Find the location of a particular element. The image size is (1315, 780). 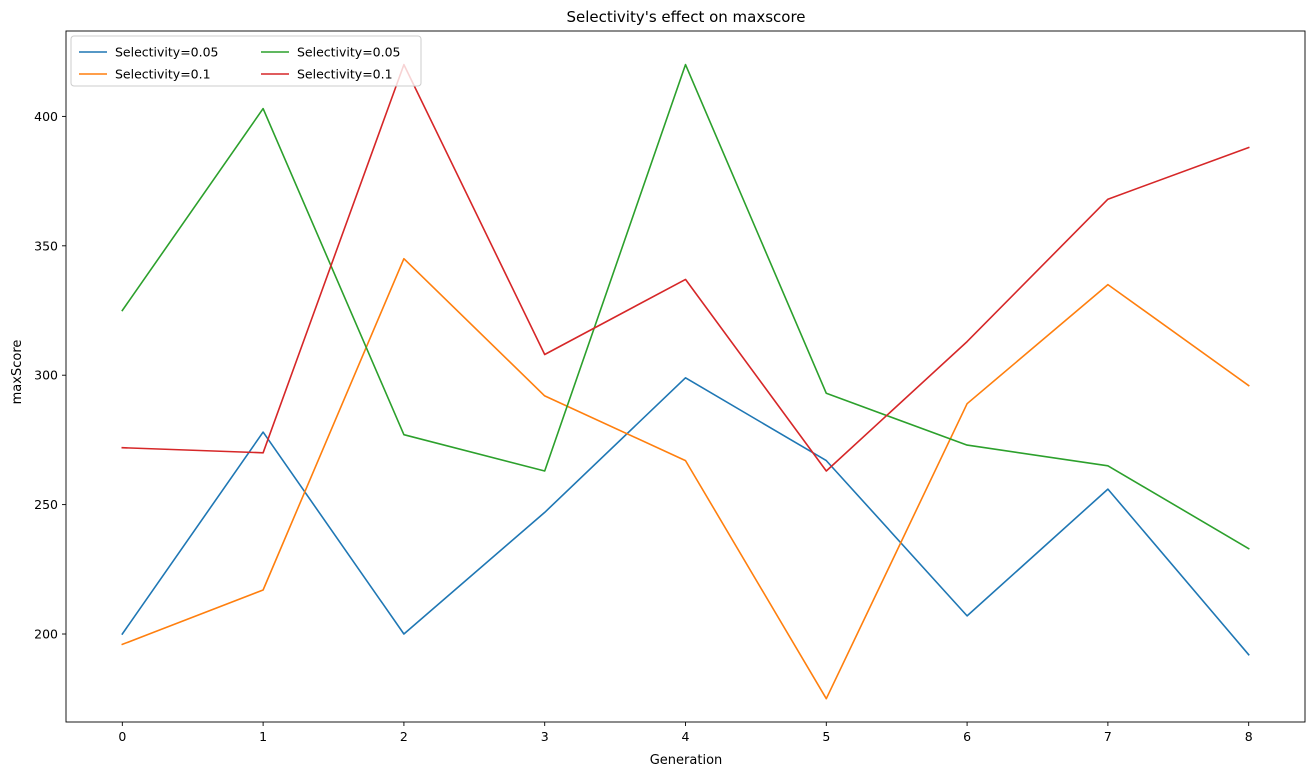

x-tick-label-2: 2 is located at coordinates (404, 736).